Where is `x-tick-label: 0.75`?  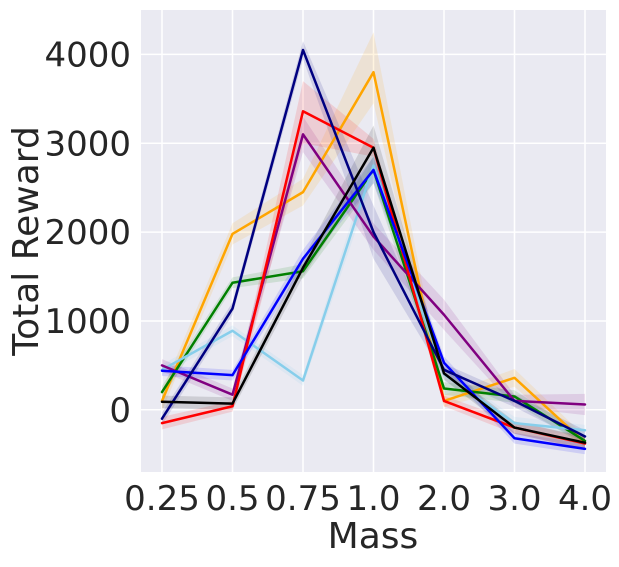
x-tick-label: 0.75 is located at coordinates (303, 499).